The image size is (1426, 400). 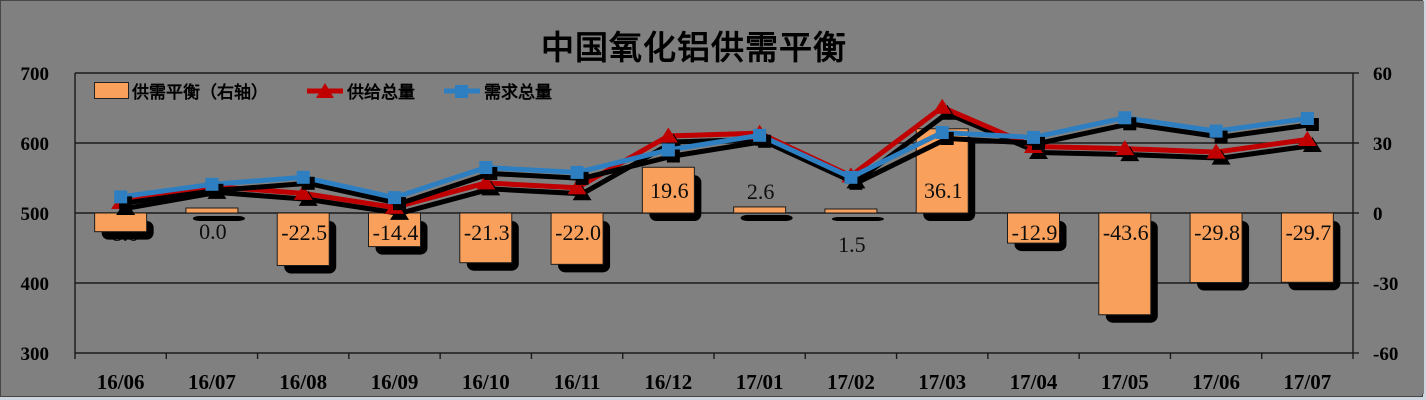 What do you see at coordinates (851, 382) in the screenshot?
I see `x-axis-label: 17/02` at bounding box center [851, 382].